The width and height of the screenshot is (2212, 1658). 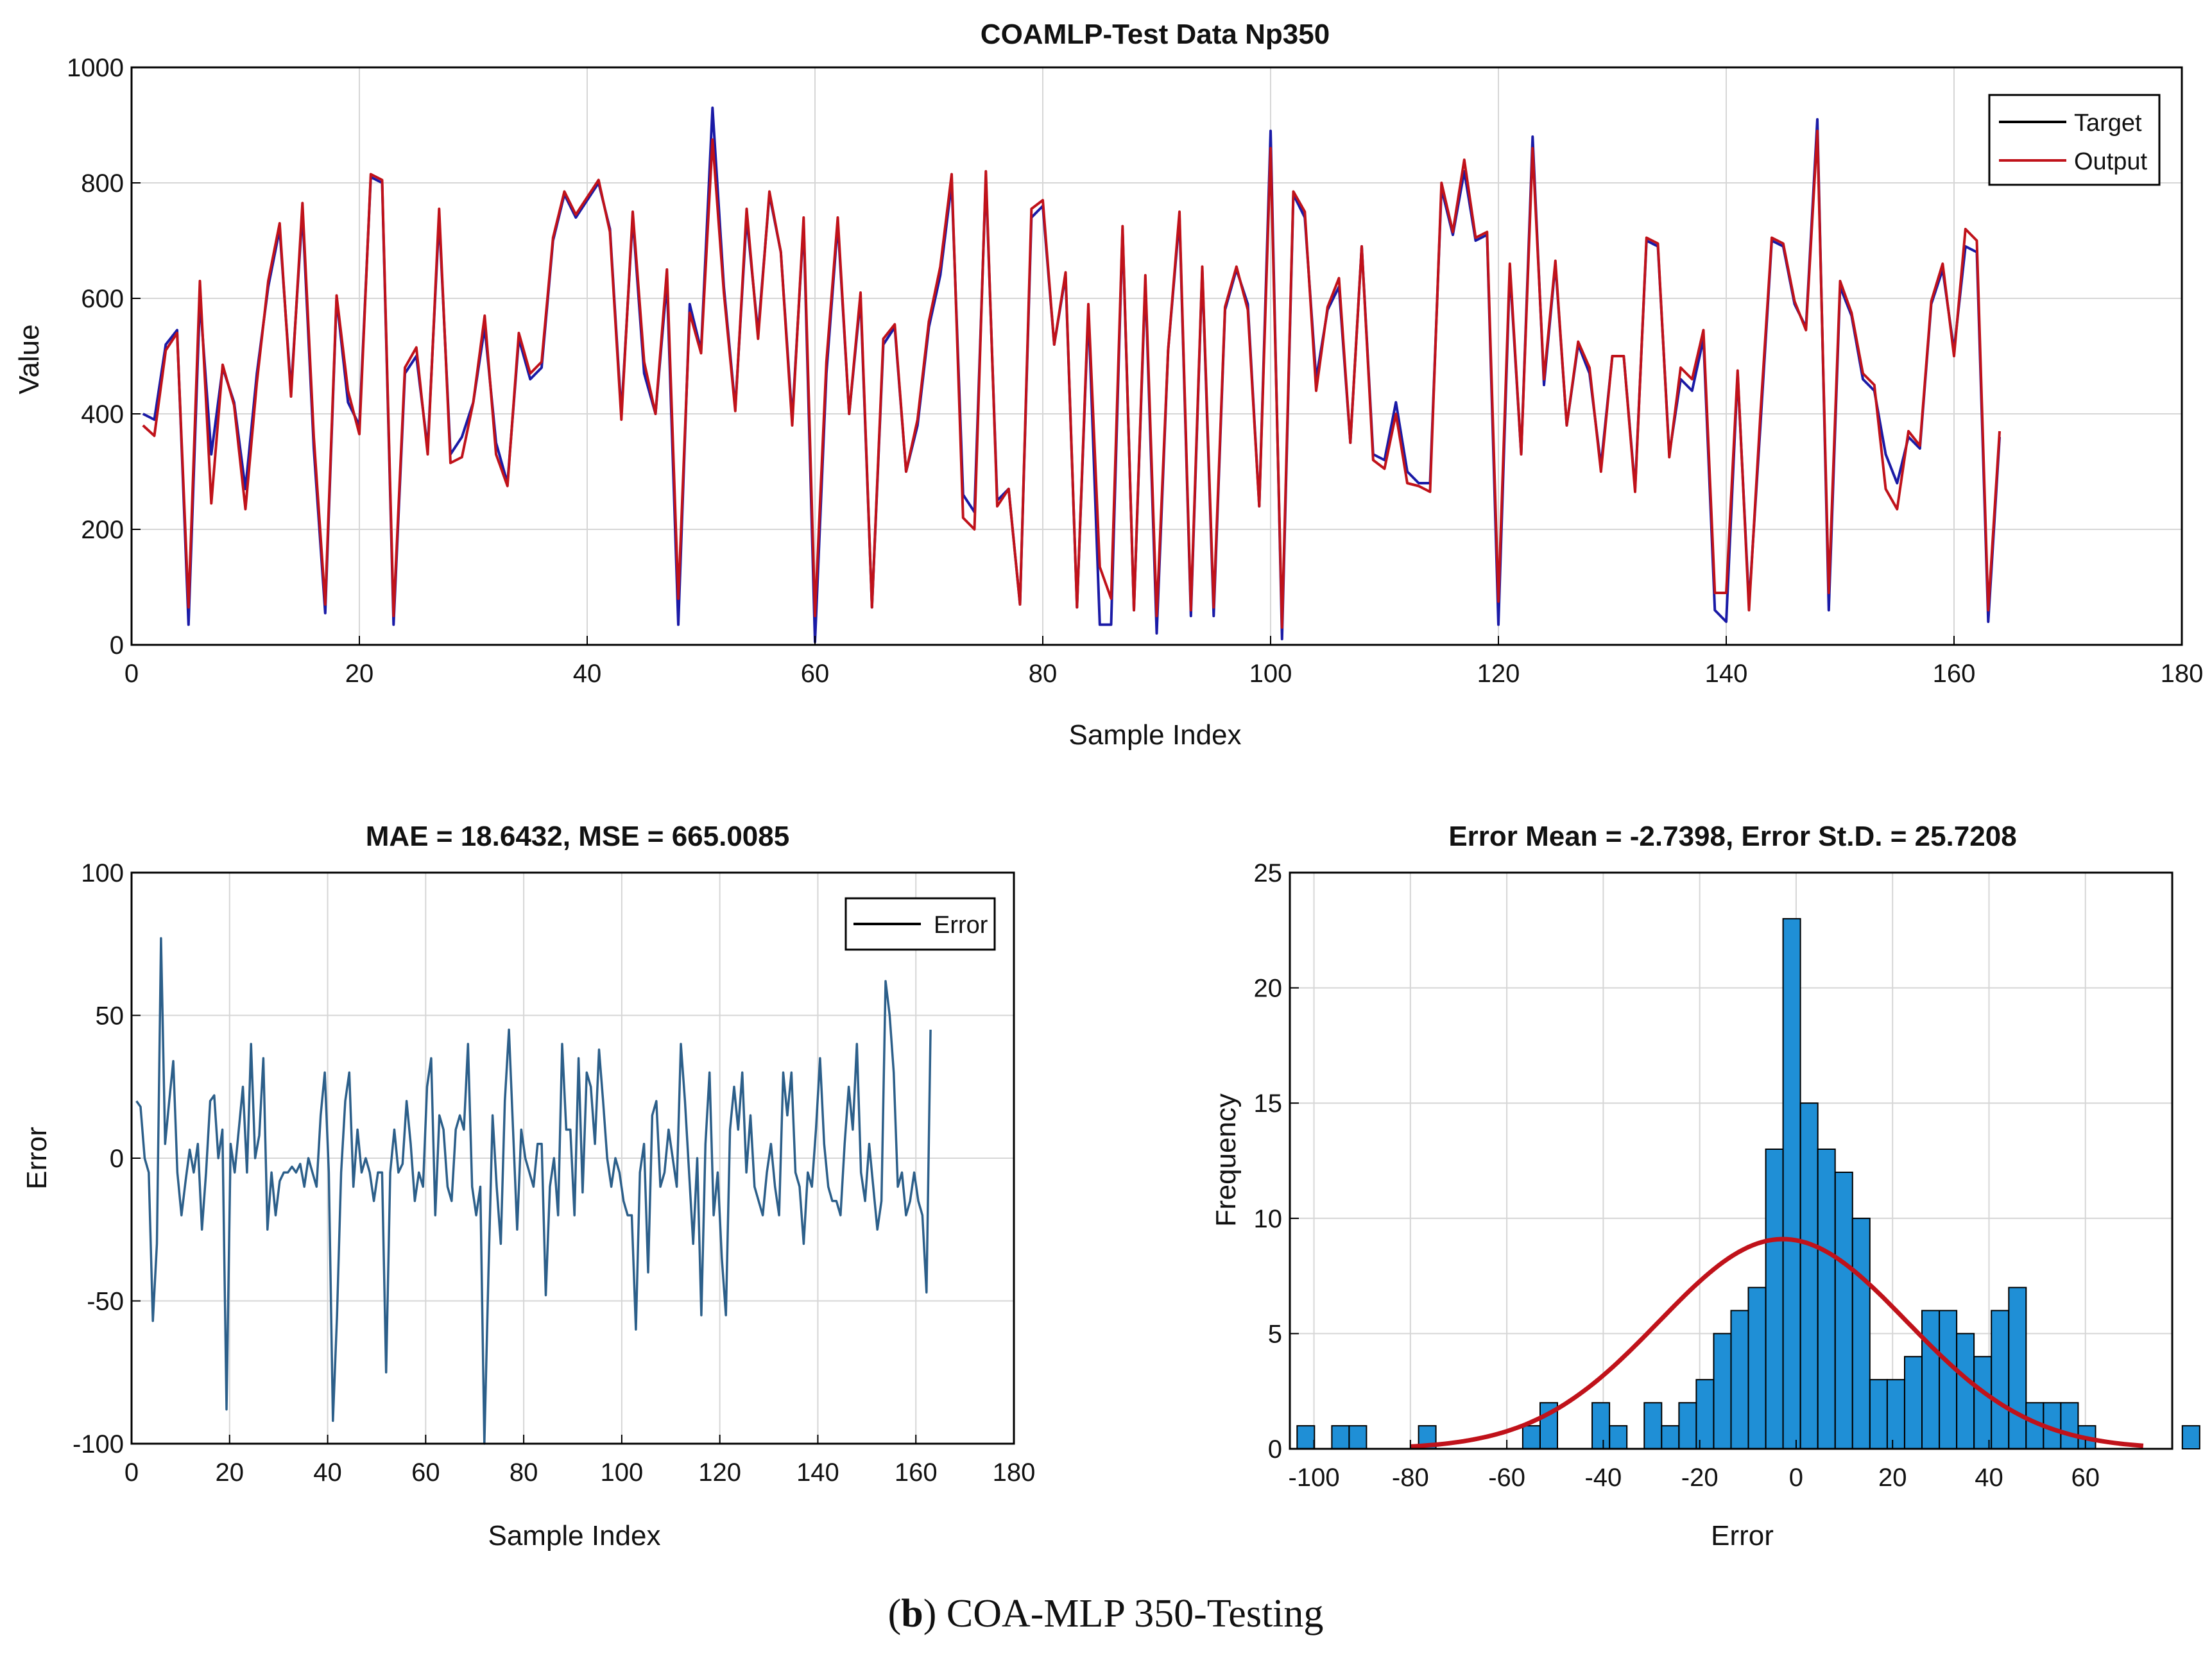 I want to click on error-chart-x-label: Sample Index, so click(x=574, y=1535).